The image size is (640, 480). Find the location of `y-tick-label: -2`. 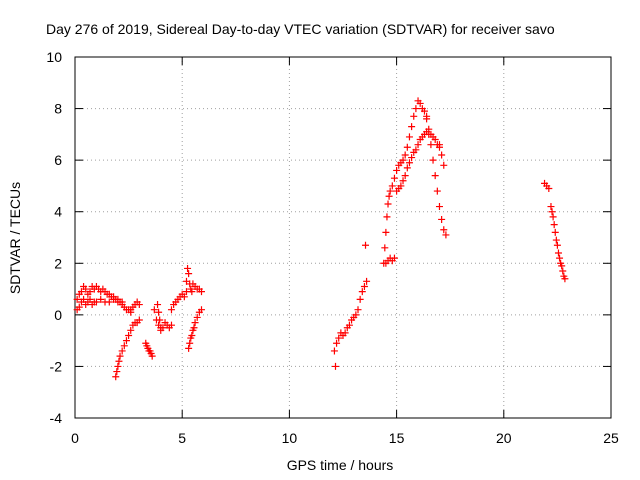

y-tick-label: -2 is located at coordinates (56, 366).